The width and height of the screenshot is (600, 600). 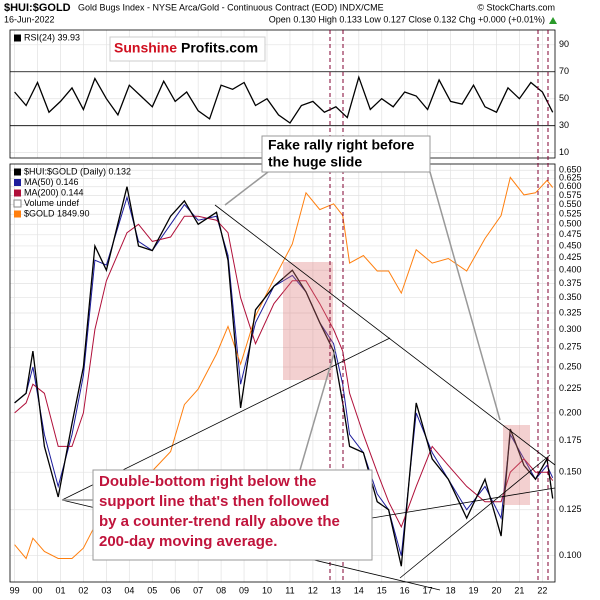 I want to click on y-tick-label: 0.525, so click(x=570, y=214).